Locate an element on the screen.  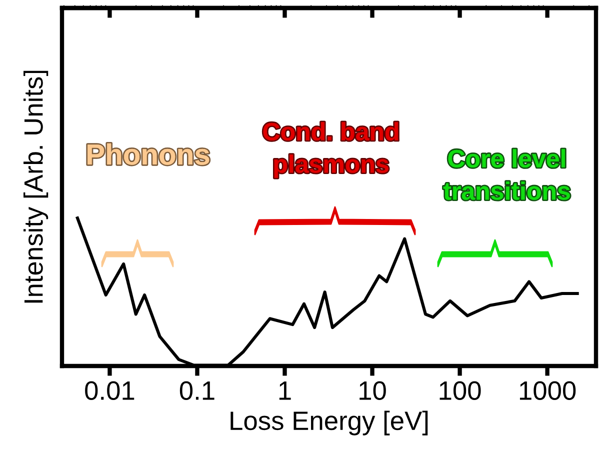
x-tick-label: 1 is located at coordinates (285, 391).